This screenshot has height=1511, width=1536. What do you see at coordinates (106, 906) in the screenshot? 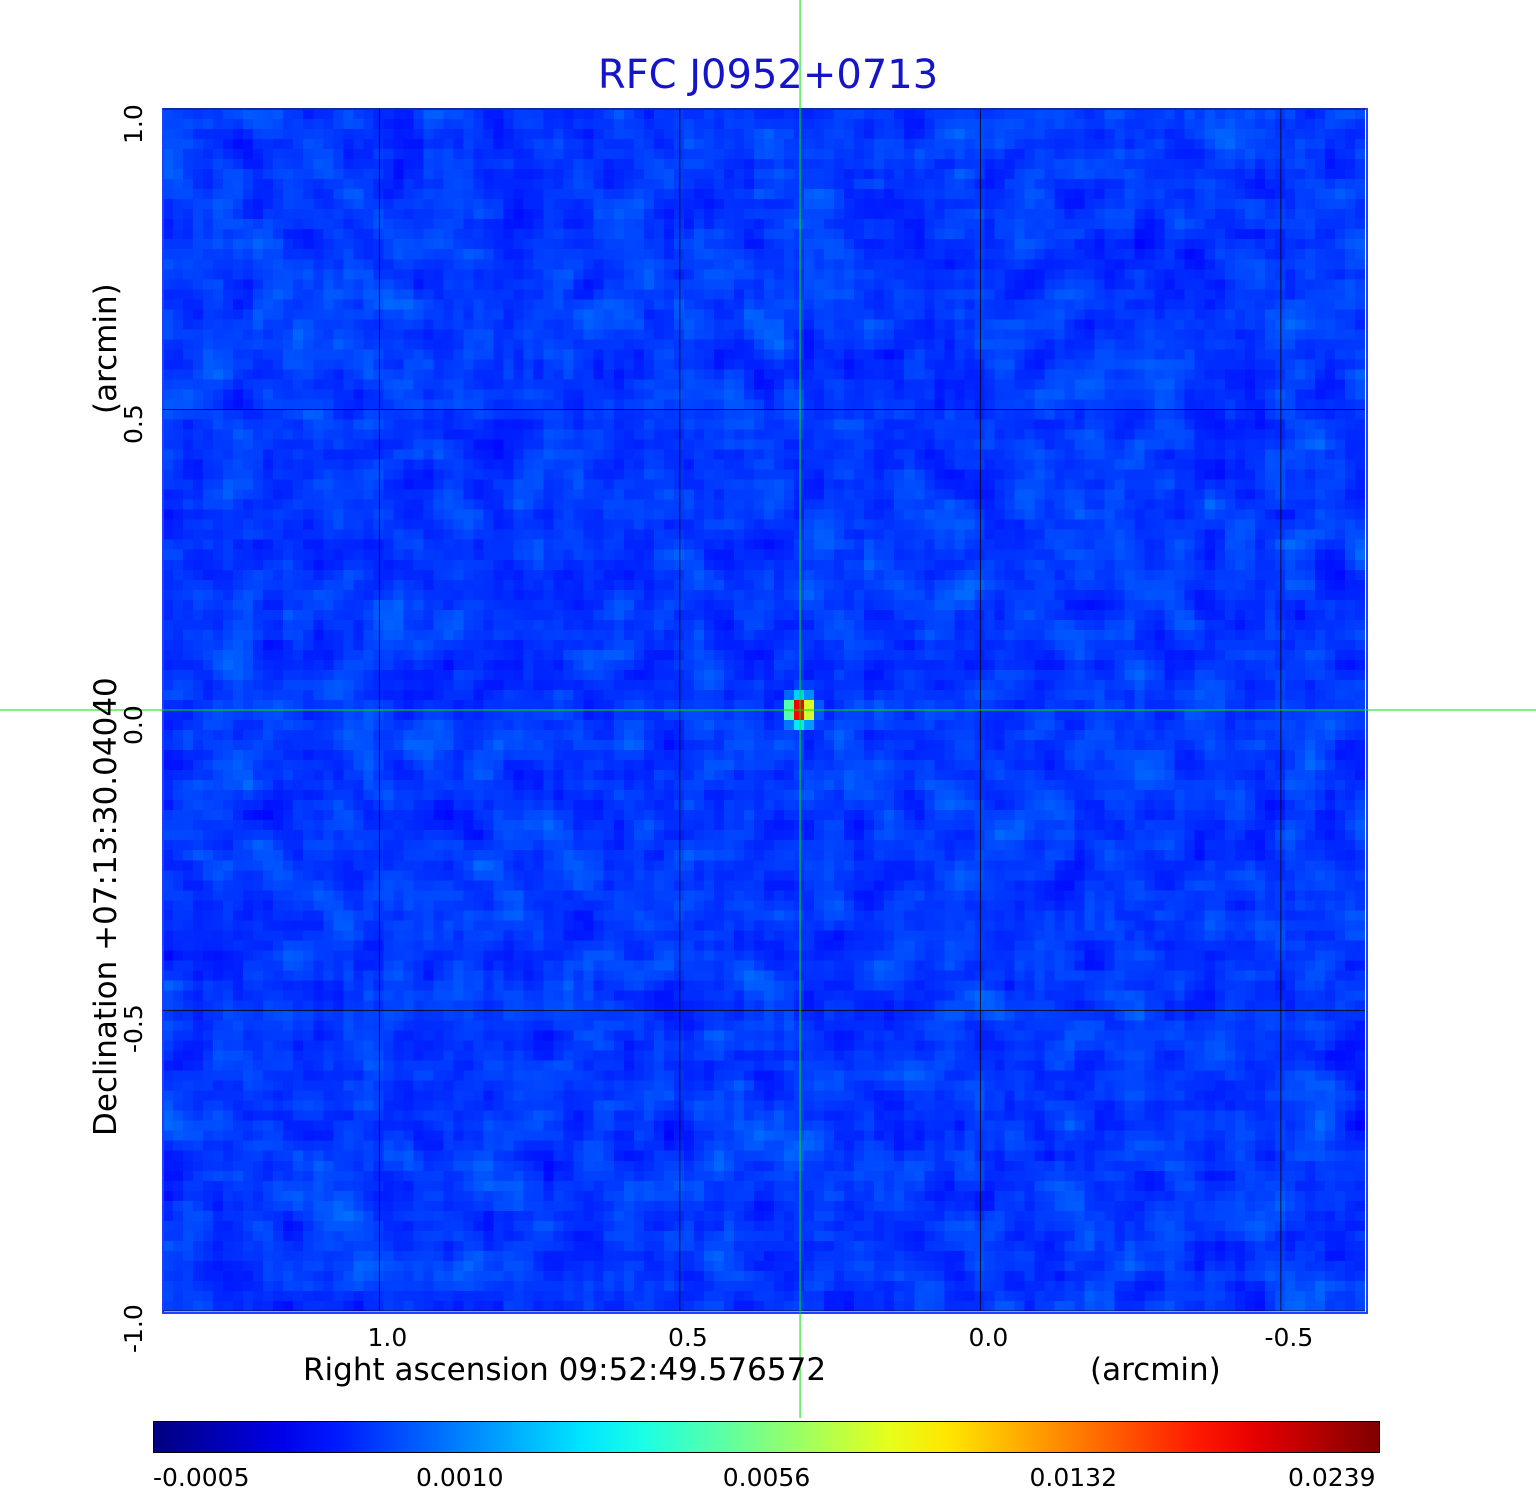
I see `y-axis-label: Declination +07:13:30.04040` at bounding box center [106, 906].